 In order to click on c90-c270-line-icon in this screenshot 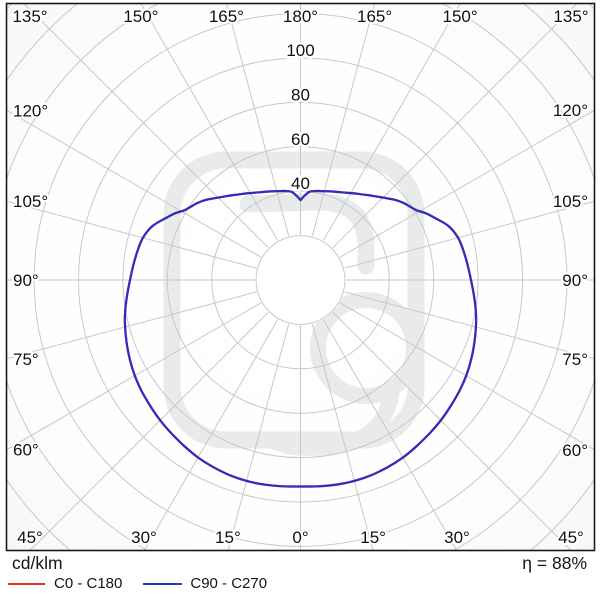, I will do `click(163, 584)`.